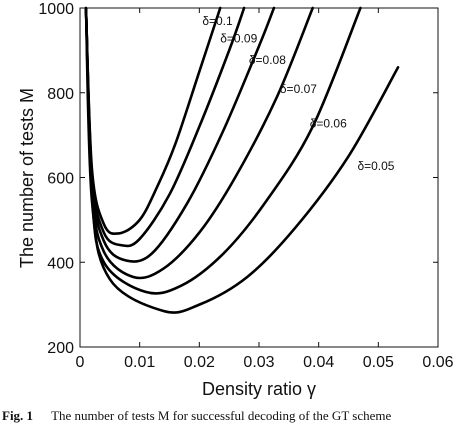  I want to click on series-label-1: δ=0.1, so click(217, 21).